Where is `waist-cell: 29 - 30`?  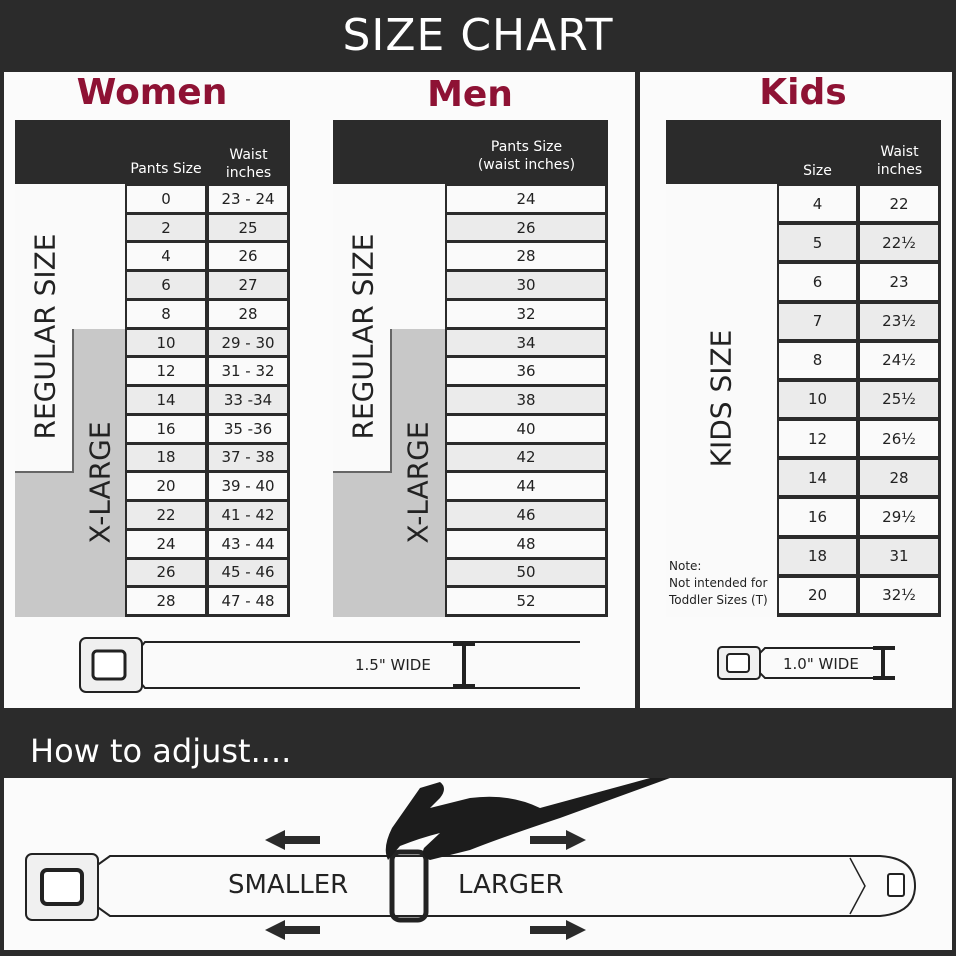
waist-cell: 29 - 30 is located at coordinates (248, 342).